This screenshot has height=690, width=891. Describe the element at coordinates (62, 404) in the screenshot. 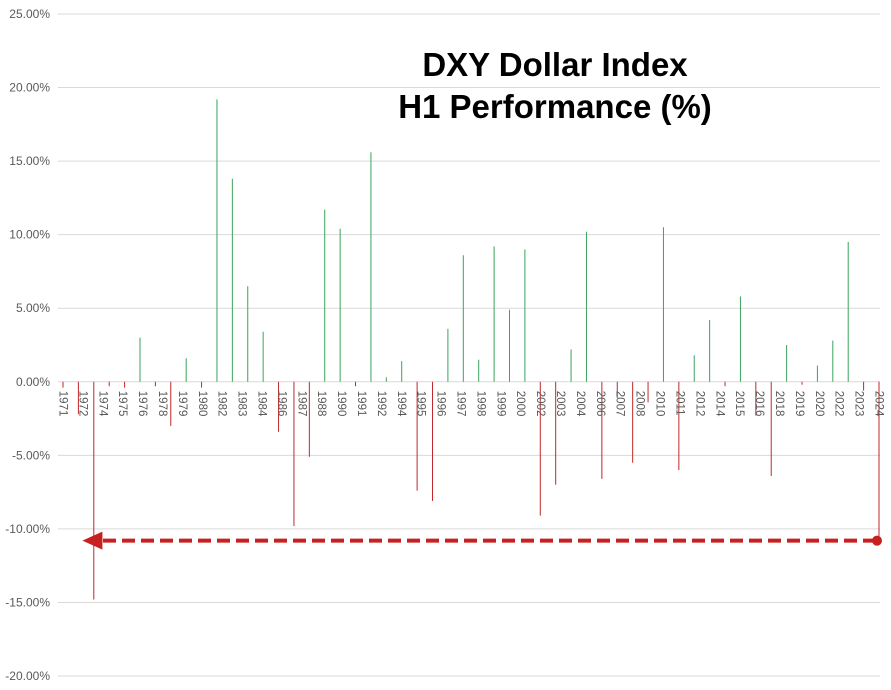

I see `x-tick-label: 1971` at that location.